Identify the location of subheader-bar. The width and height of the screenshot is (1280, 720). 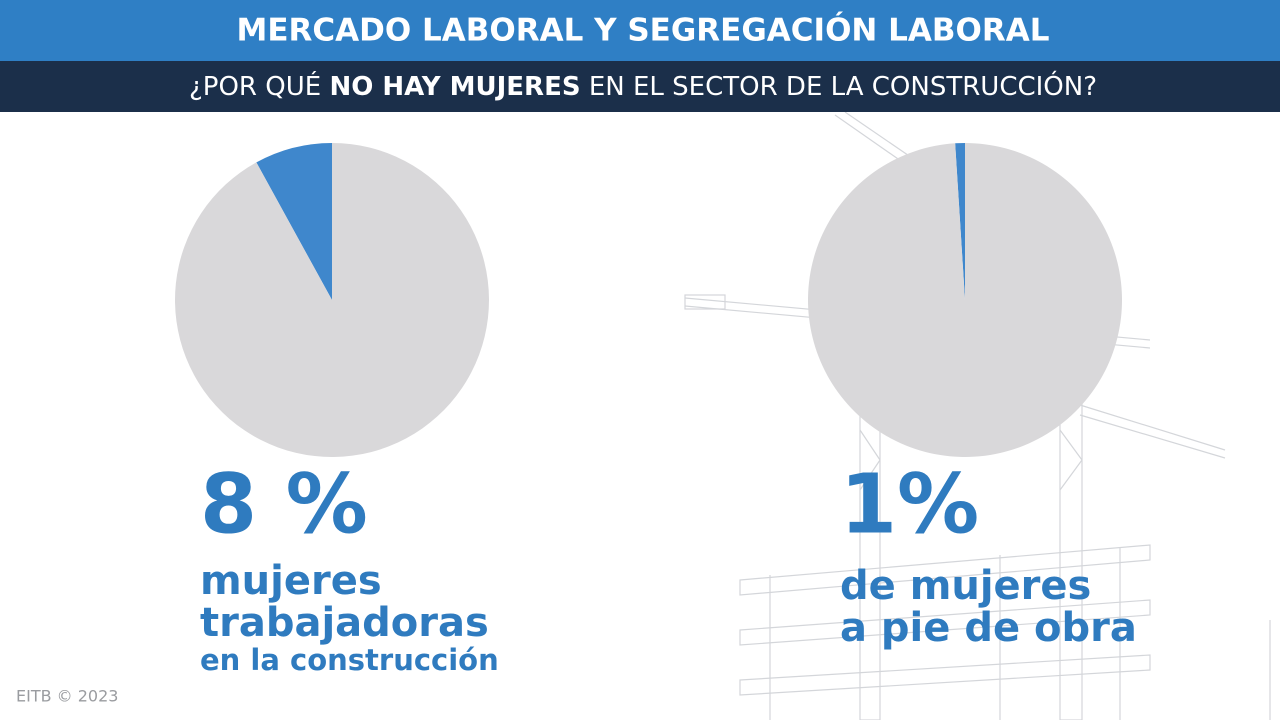
(640, 86).